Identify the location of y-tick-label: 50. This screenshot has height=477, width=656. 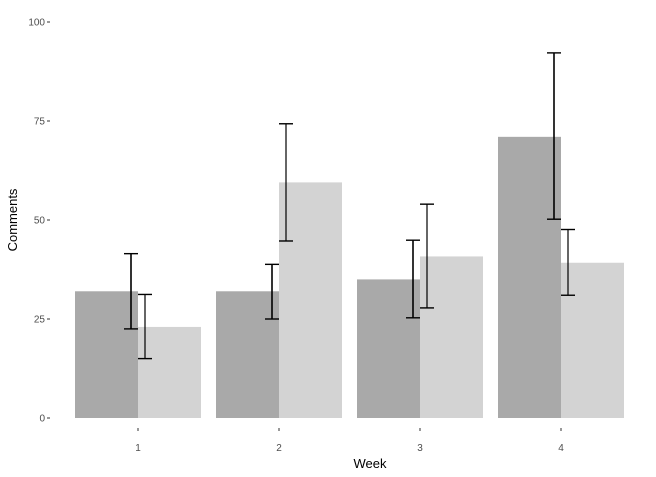
(40, 221).